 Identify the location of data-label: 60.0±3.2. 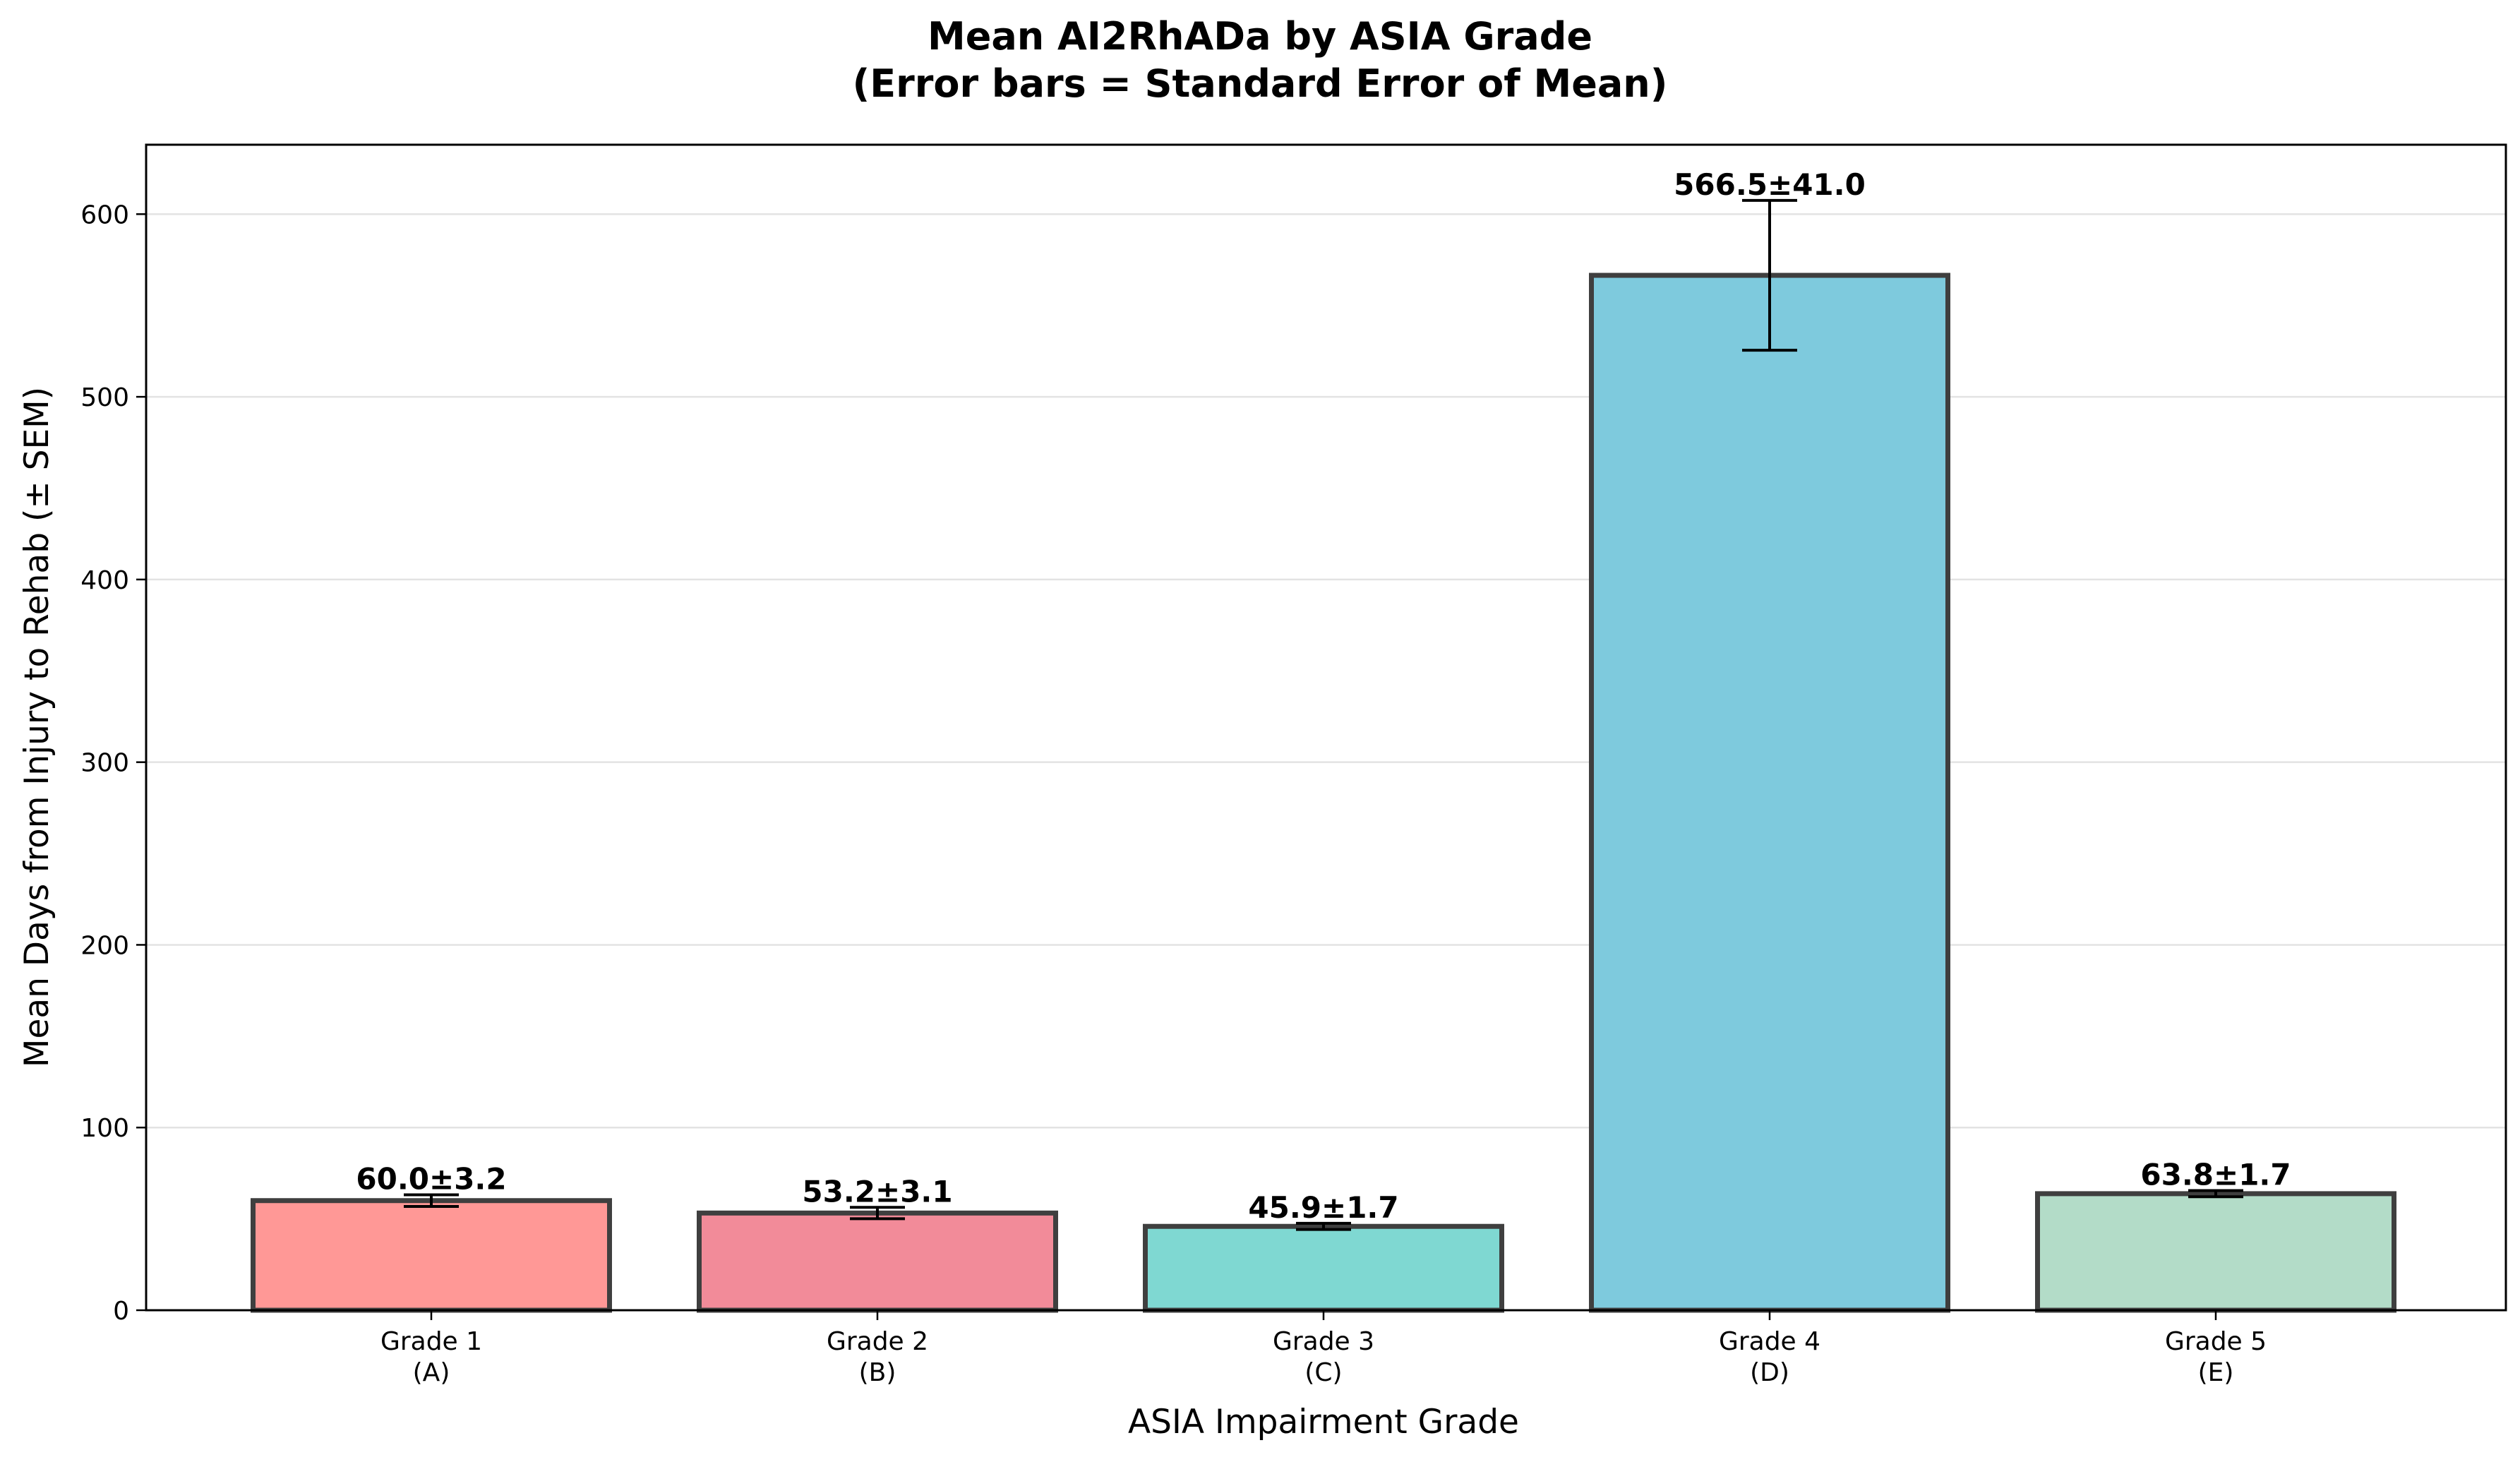
(431, 1178).